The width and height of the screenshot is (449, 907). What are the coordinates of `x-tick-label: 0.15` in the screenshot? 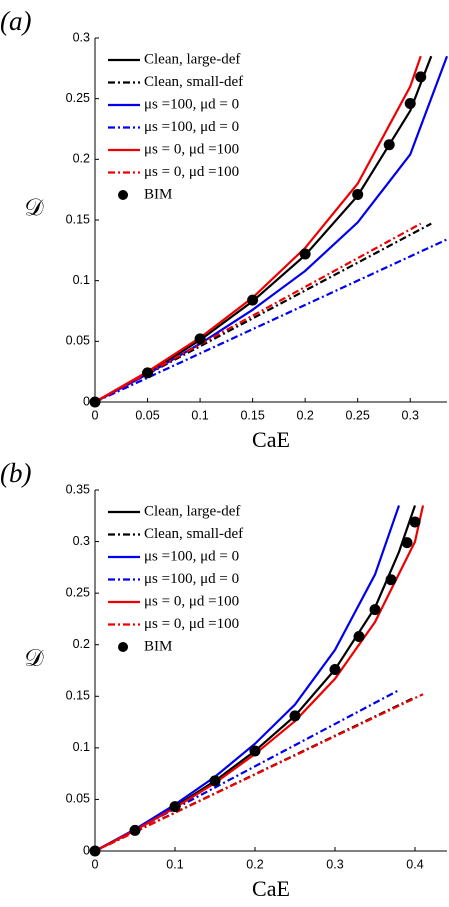 It's located at (252, 415).